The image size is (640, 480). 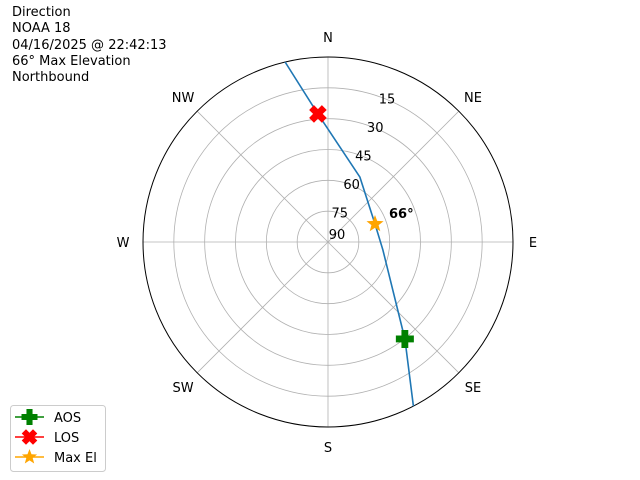 I want to click on marker-los-shape, so click(x=318, y=114).